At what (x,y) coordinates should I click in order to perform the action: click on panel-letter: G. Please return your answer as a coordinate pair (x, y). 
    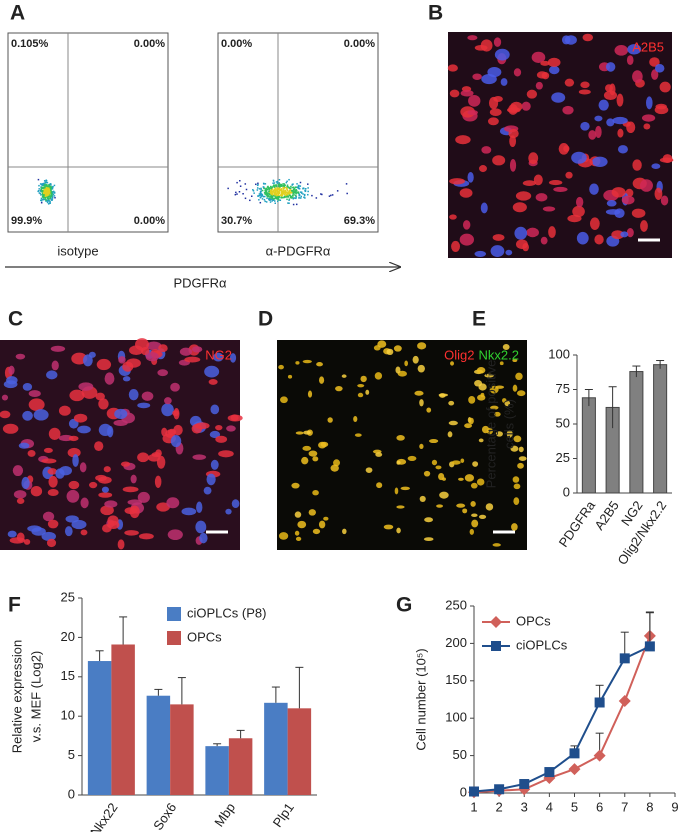
    Looking at the image, I should click on (404, 605).